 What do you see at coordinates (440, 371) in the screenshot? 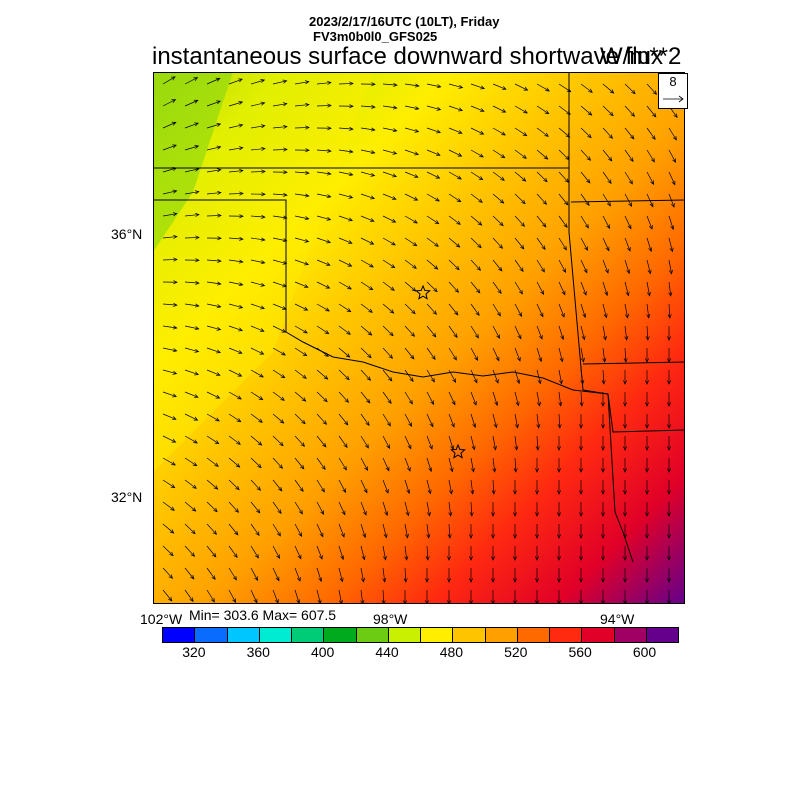
I see `map-markers` at bounding box center [440, 371].